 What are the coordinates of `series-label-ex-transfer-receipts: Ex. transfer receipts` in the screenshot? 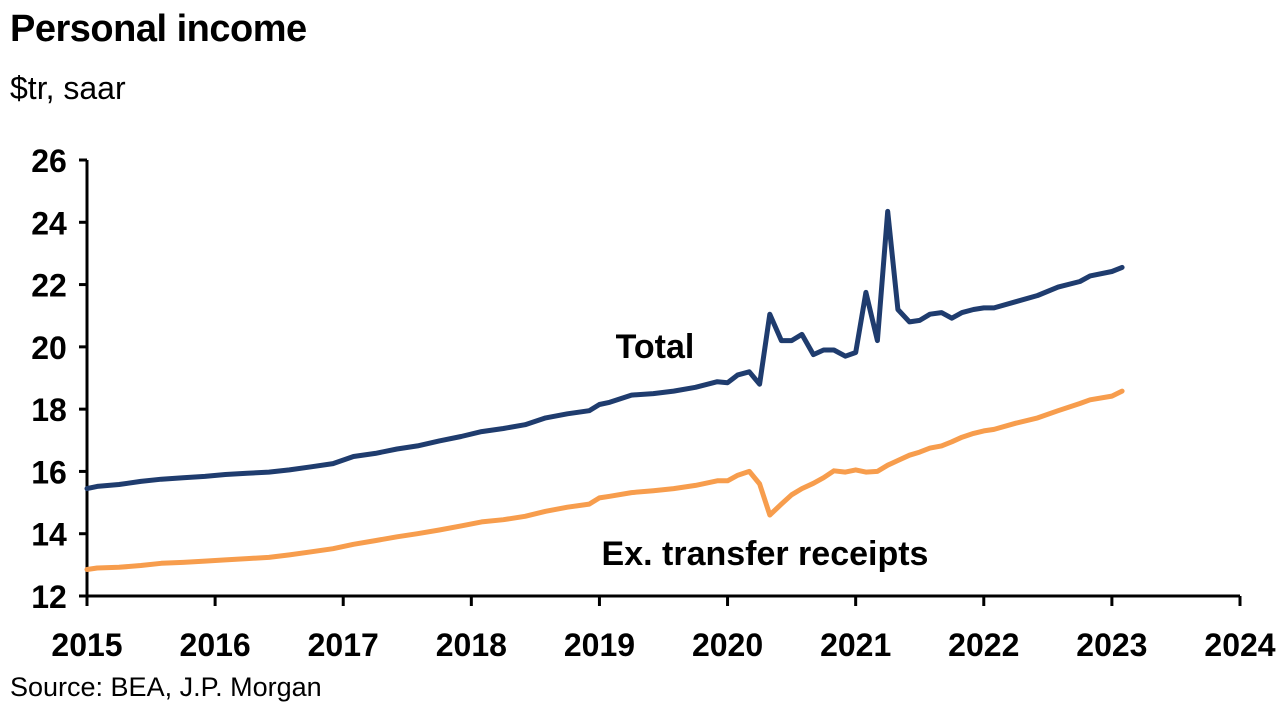 It's located at (765, 554).